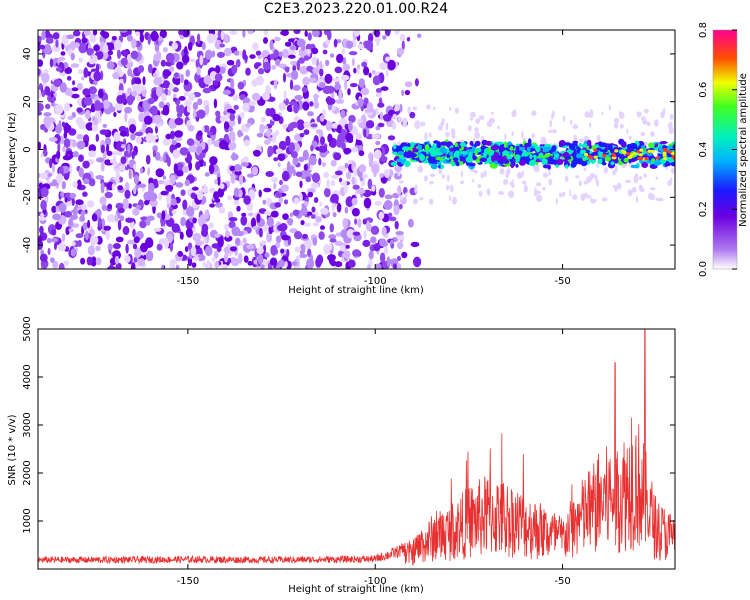  Describe the element at coordinates (188, 581) in the screenshot. I see `x-tick-label: -150` at that location.